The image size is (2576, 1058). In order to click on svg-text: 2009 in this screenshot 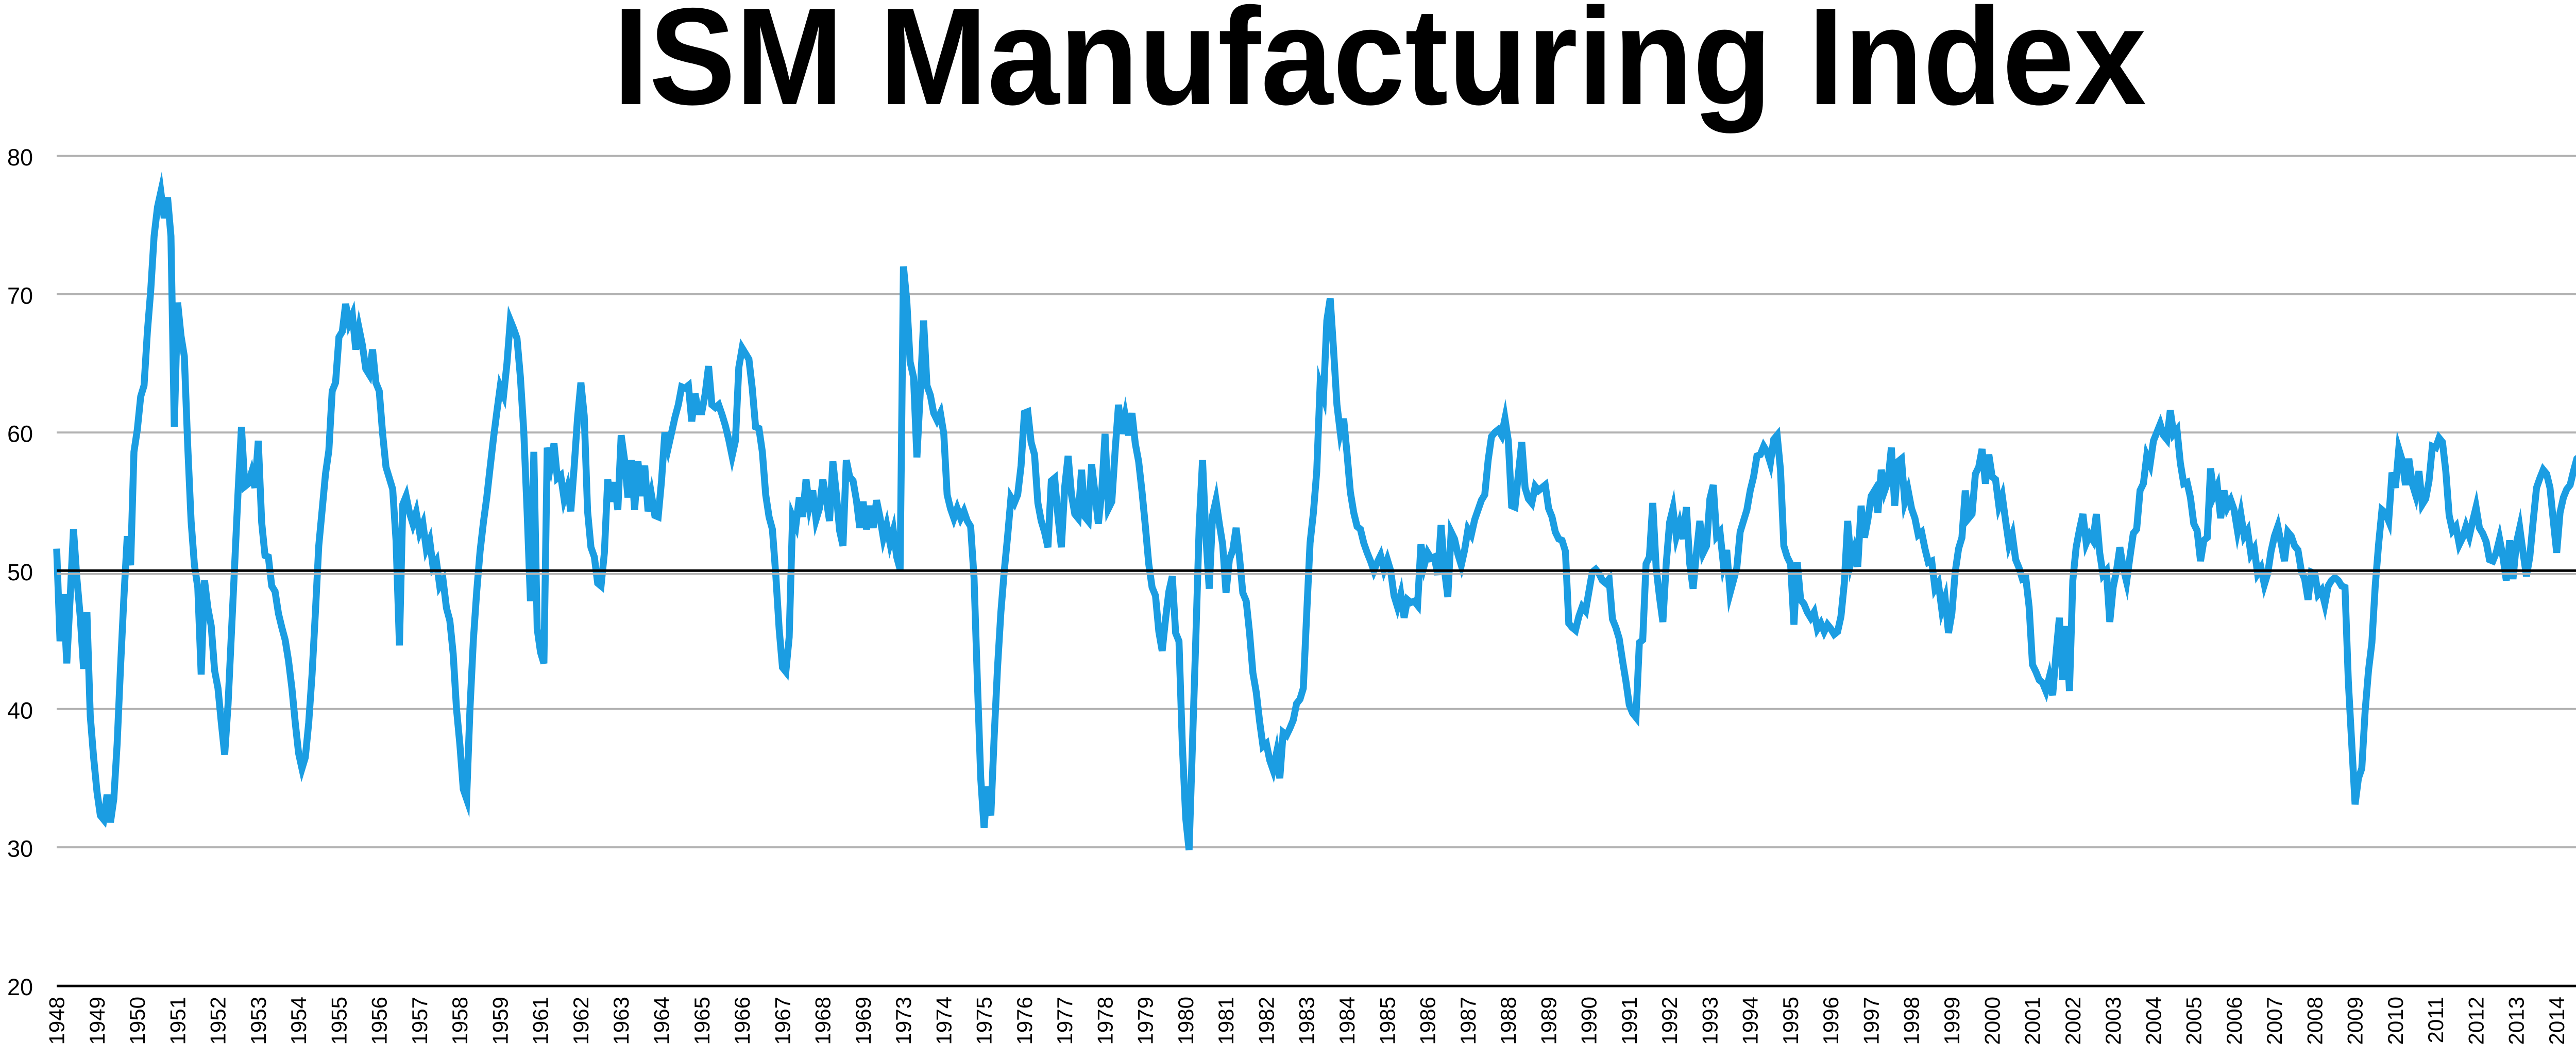, I will do `click(2355, 1021)`.